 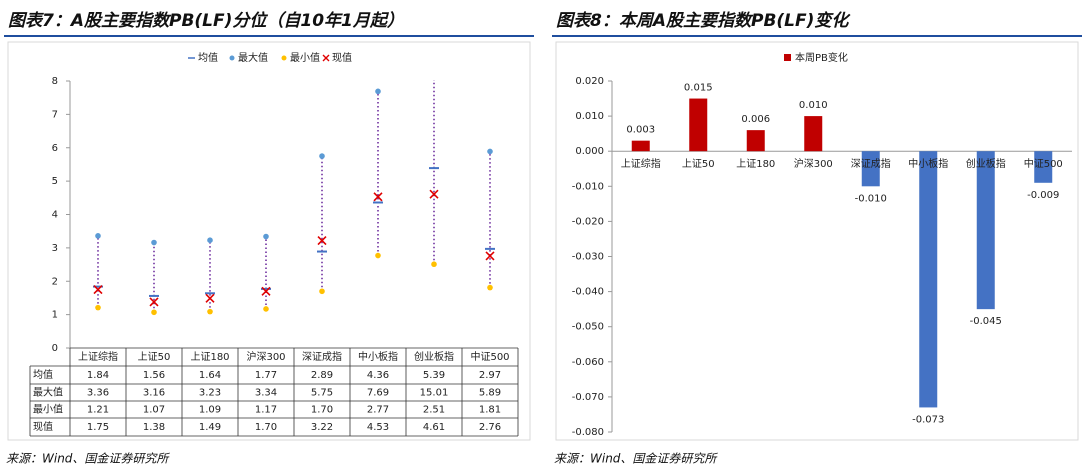 What do you see at coordinates (588, 327) in the screenshot?
I see `y-tick-label: -0.050` at bounding box center [588, 327].